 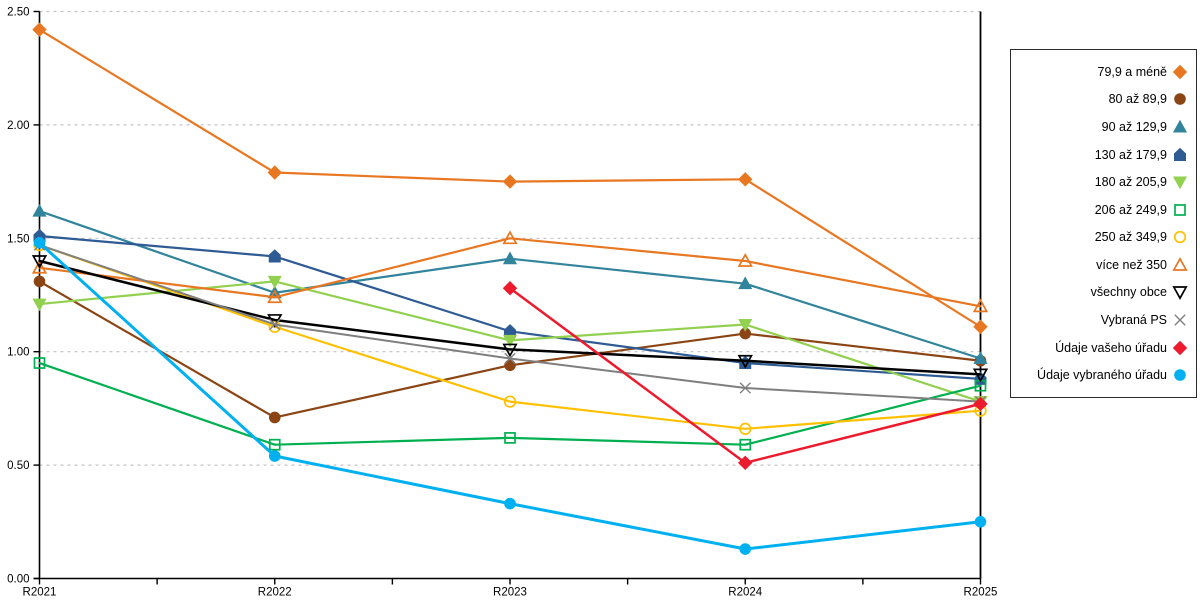 I want to click on legend-label: 206 až 249,9, so click(x=1130, y=209).